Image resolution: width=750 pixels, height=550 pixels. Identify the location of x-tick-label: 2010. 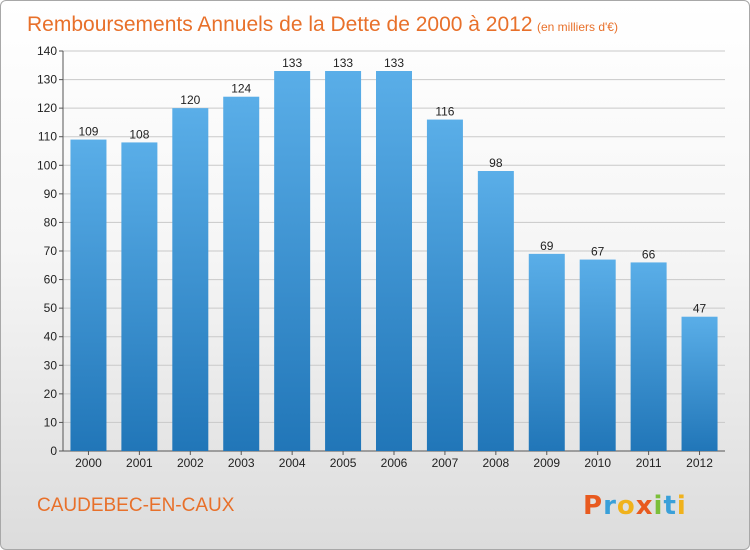
(597, 463).